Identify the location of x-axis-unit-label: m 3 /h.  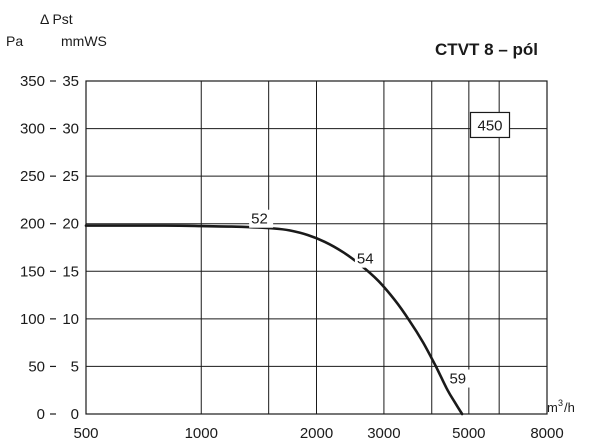
(561, 406).